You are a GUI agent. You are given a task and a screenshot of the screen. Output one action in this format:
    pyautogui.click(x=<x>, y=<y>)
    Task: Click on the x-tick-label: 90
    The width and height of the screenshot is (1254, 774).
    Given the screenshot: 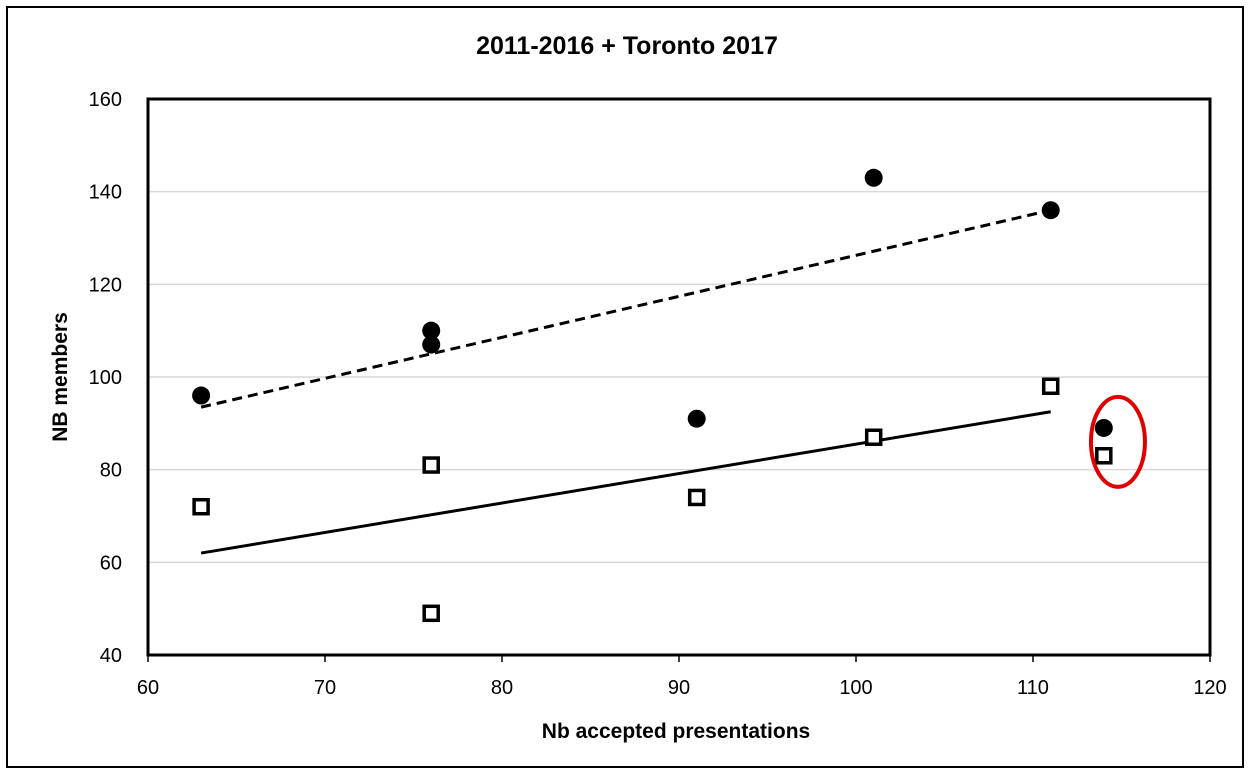 What is the action you would take?
    pyautogui.click(x=679, y=688)
    